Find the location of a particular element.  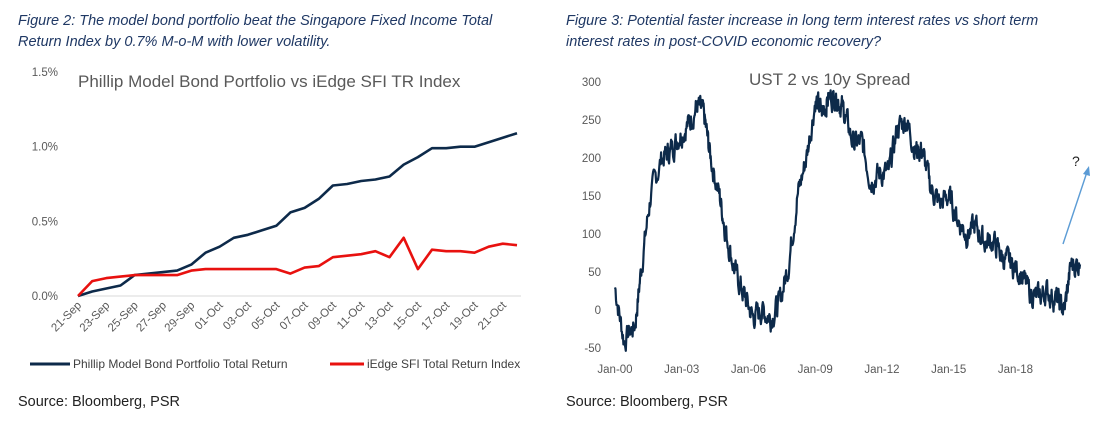

chart-2-y-tick-label: 250 is located at coordinates (591, 121).